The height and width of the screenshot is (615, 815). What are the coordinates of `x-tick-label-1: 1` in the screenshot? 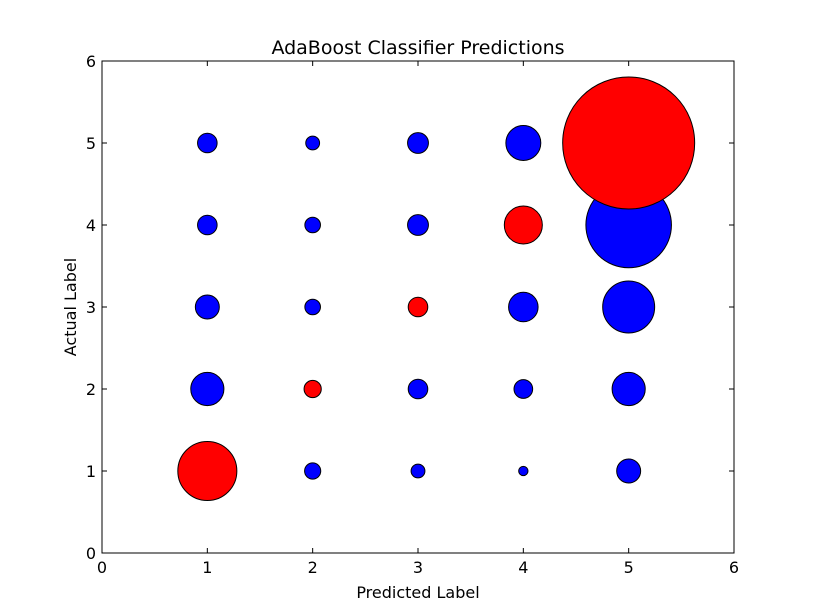 It's located at (207, 567).